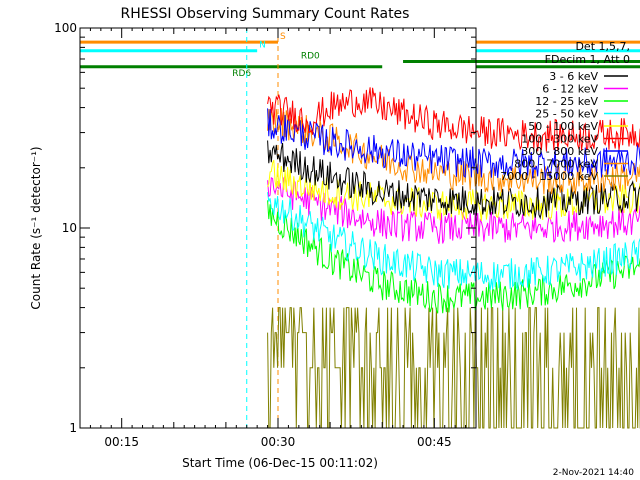 This screenshot has height=480, width=640. What do you see at coordinates (559, 139) in the screenshot?
I see `legend-label: 100 - 300 keV` at bounding box center [559, 139].